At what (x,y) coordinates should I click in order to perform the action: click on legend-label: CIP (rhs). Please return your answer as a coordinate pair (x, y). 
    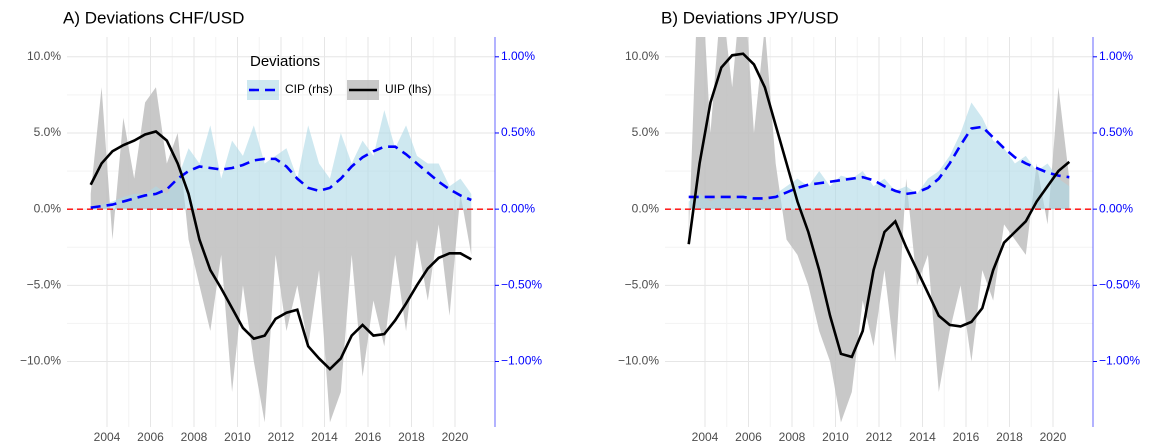
    Looking at the image, I should click on (309, 89).